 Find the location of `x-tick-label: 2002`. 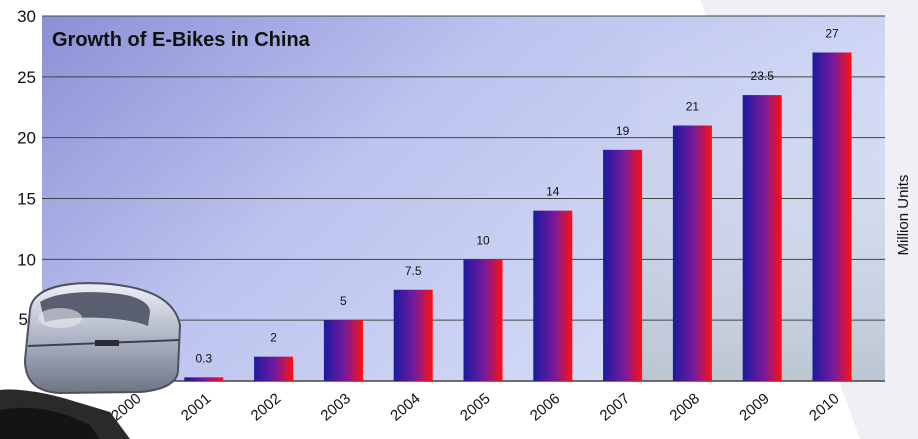

x-tick-label: 2002 is located at coordinates (266, 407).